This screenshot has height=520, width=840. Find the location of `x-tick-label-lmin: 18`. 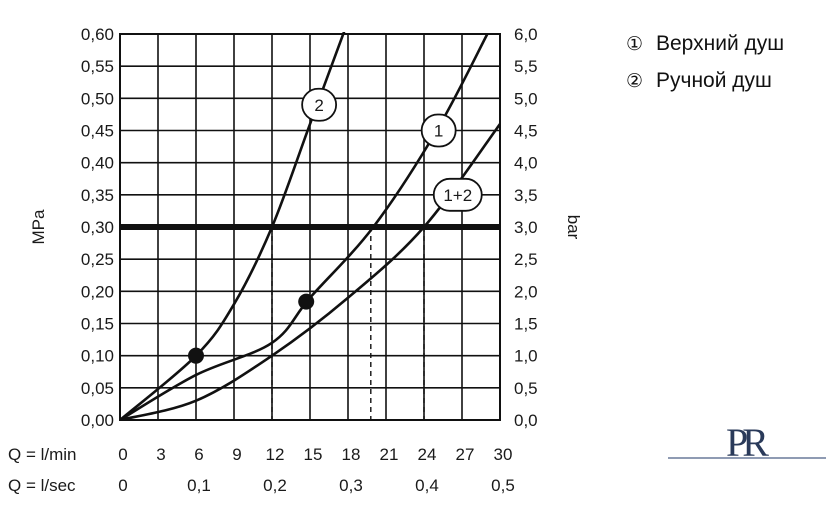

x-tick-label-lmin: 18 is located at coordinates (351, 454).